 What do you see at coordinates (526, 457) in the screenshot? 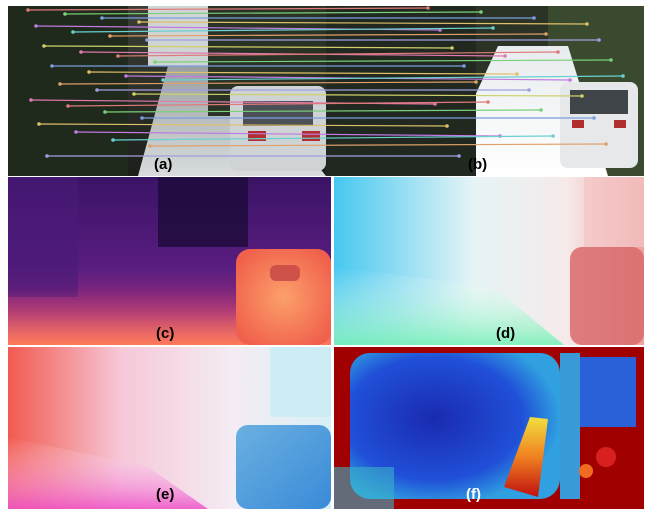
I see `heat-high-error-spot` at bounding box center [526, 457].